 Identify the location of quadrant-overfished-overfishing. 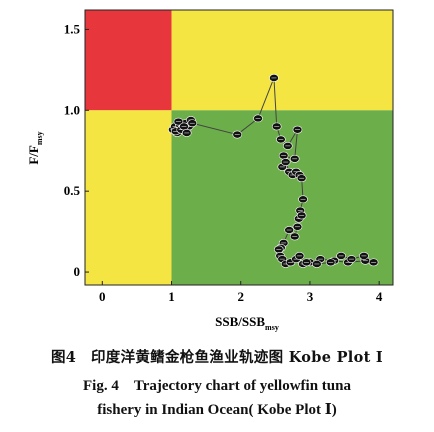
(128, 60).